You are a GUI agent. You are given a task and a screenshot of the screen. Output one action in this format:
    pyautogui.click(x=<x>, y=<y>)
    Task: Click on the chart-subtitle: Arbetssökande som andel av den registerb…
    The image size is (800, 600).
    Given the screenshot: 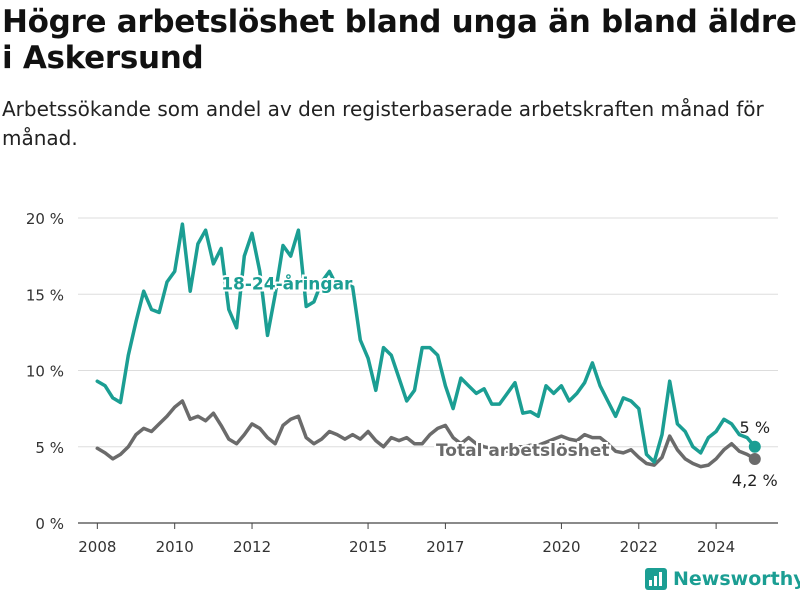 What is the action you would take?
    pyautogui.click(x=383, y=123)
    